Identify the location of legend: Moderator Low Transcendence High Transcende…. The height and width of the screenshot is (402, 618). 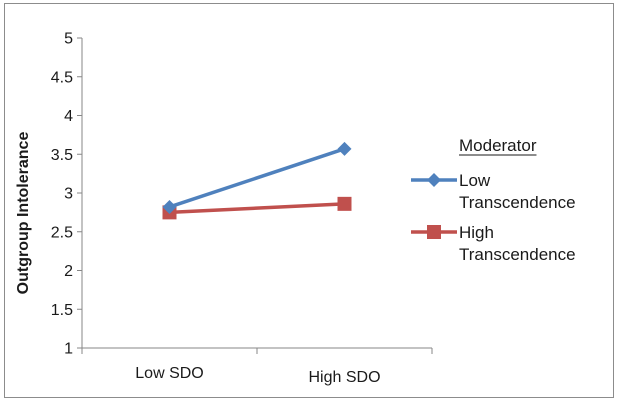
(493, 200).